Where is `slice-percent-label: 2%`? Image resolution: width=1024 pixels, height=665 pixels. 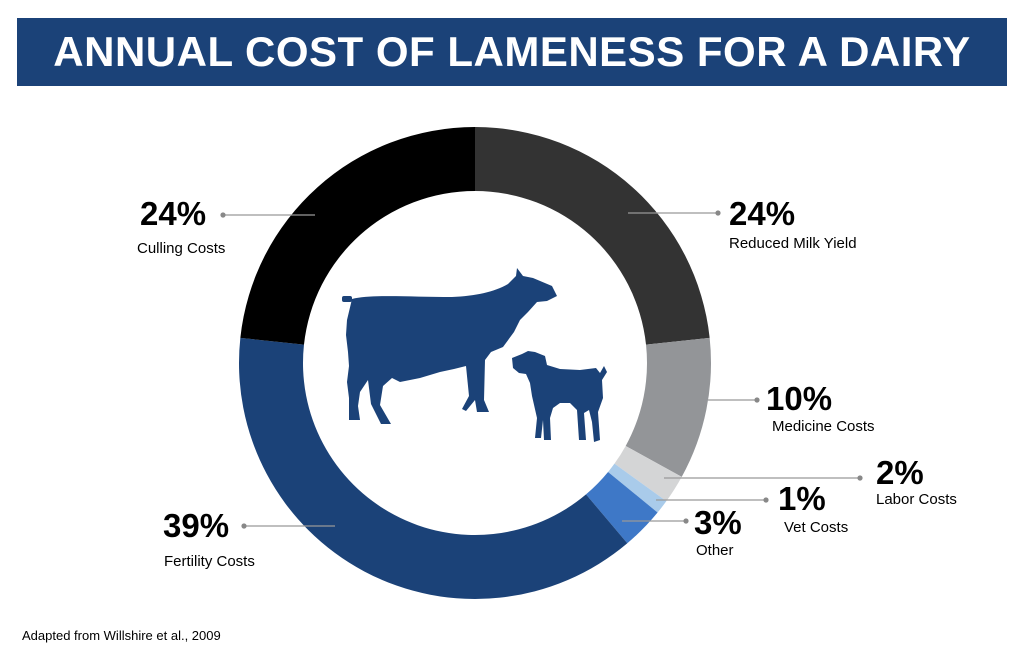 slice-percent-label: 2% is located at coordinates (900, 472).